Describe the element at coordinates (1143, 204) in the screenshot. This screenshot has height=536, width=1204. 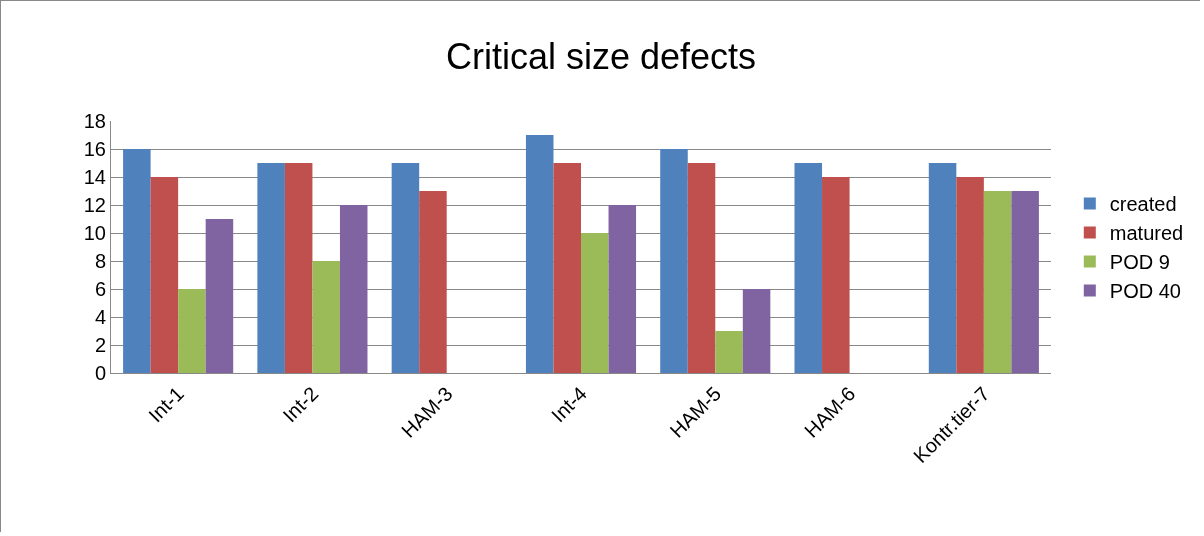
I see `legend-label: created` at that location.